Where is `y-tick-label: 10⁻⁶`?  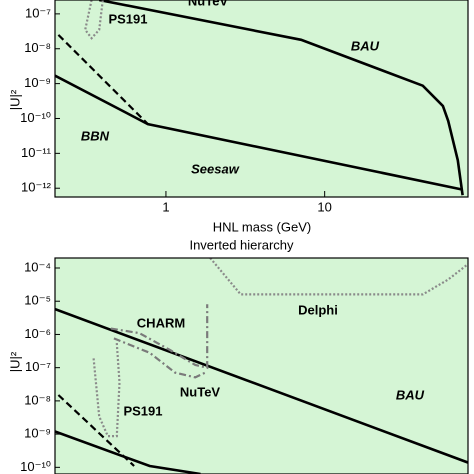 y-tick-label: 10⁻⁶ is located at coordinates (37, 333).